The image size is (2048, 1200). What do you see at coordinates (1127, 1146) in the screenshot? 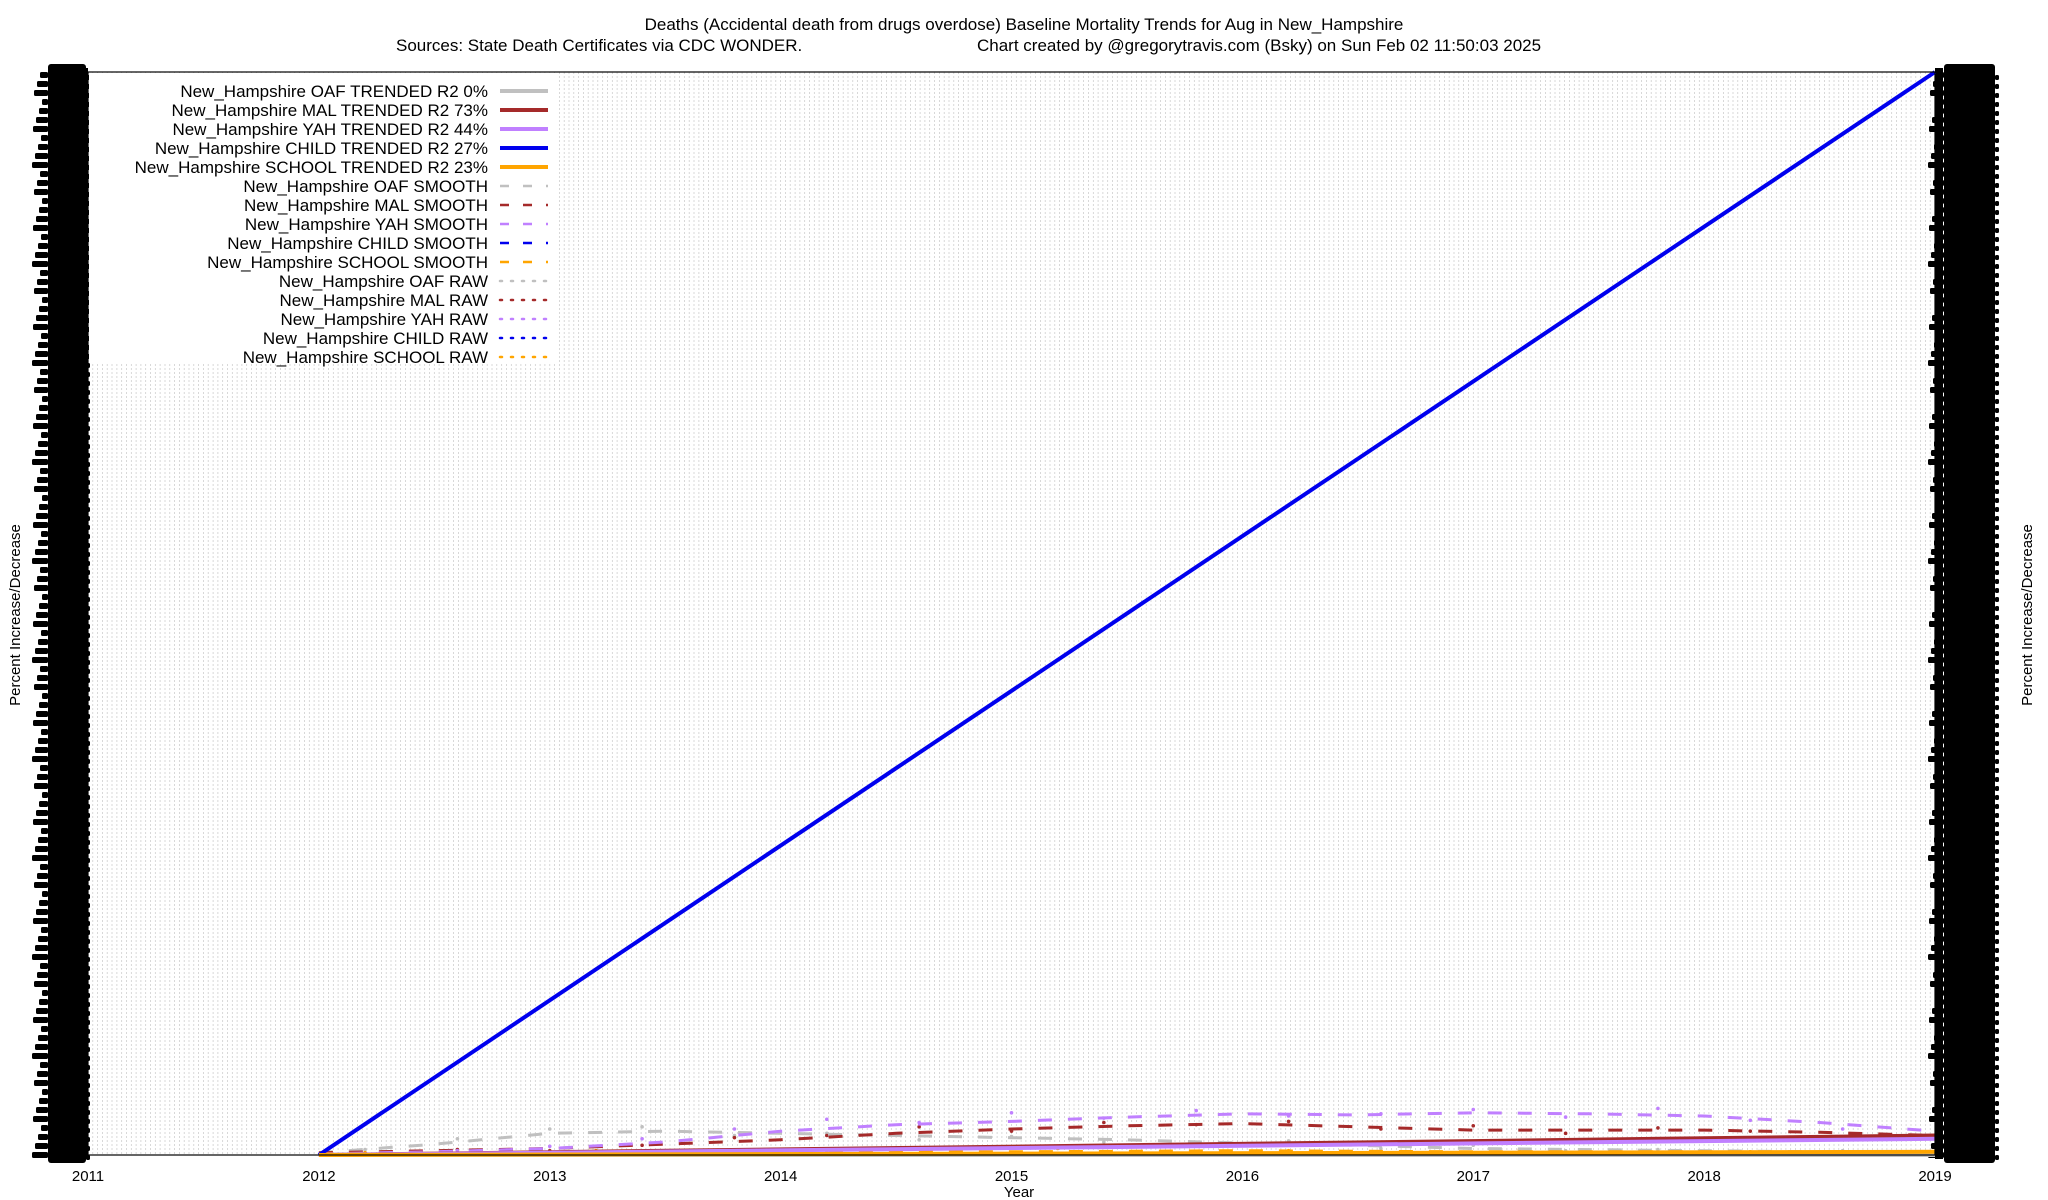
I see `series-new-hampshire-yah-trended-r2` at bounding box center [1127, 1146].